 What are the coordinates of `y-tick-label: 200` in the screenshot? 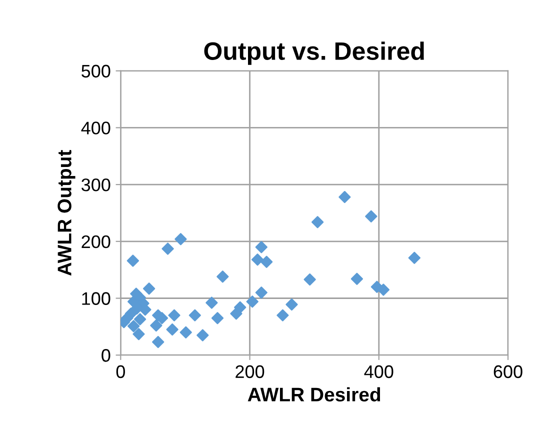 It's located at (96, 241).